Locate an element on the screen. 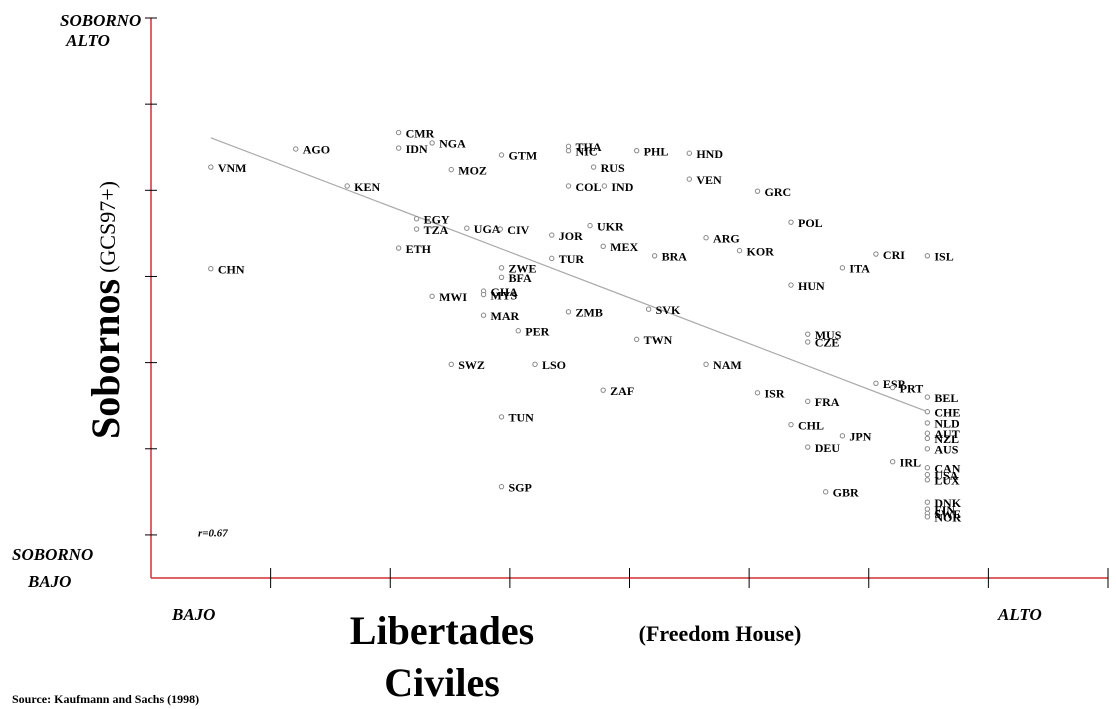 The image size is (1116, 709). point-label: EGY is located at coordinates (437, 219).